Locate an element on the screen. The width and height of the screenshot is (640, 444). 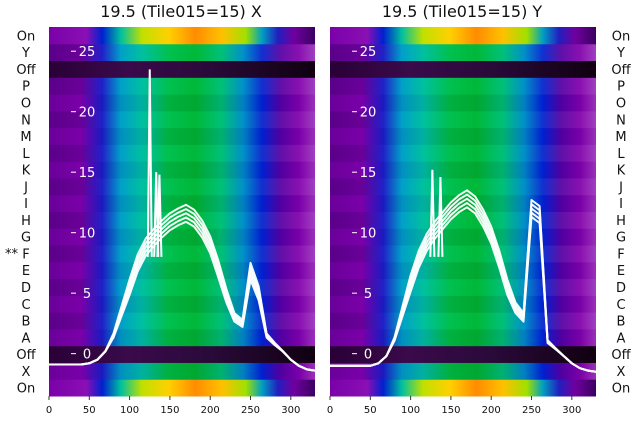
row-label: B is located at coordinates (26, 322).